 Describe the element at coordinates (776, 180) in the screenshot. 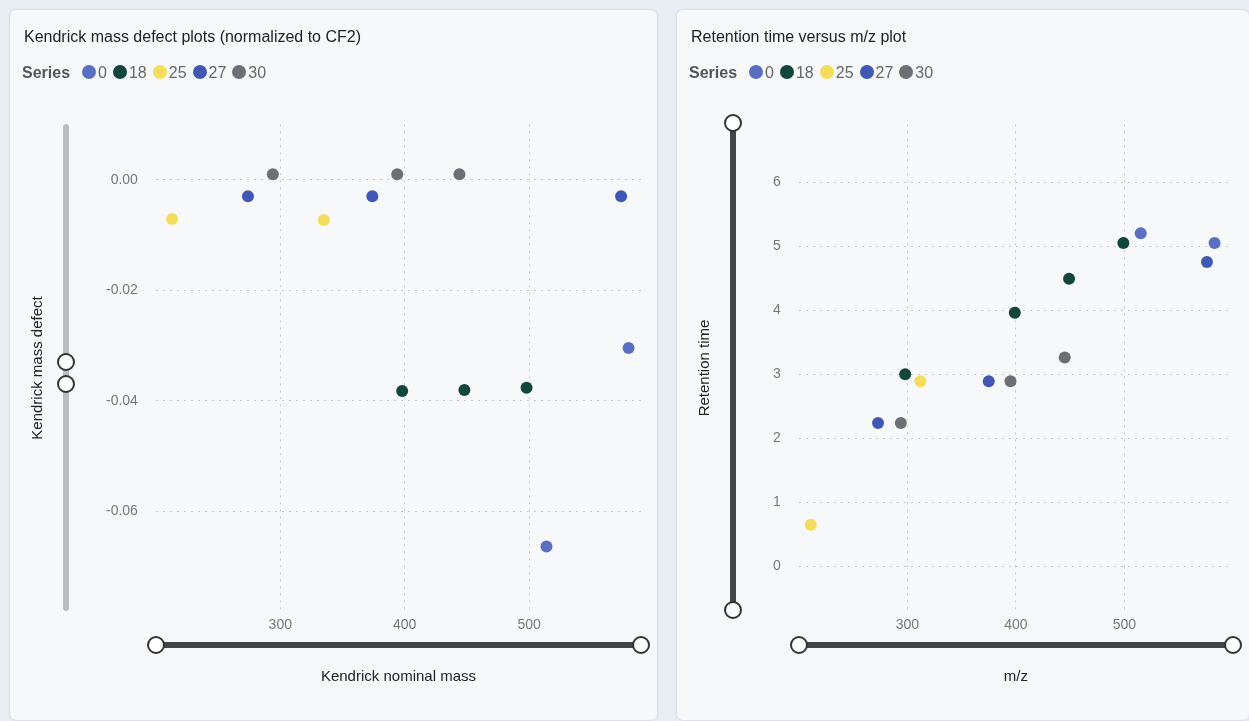

I see `y-tick-label: 6` at that location.